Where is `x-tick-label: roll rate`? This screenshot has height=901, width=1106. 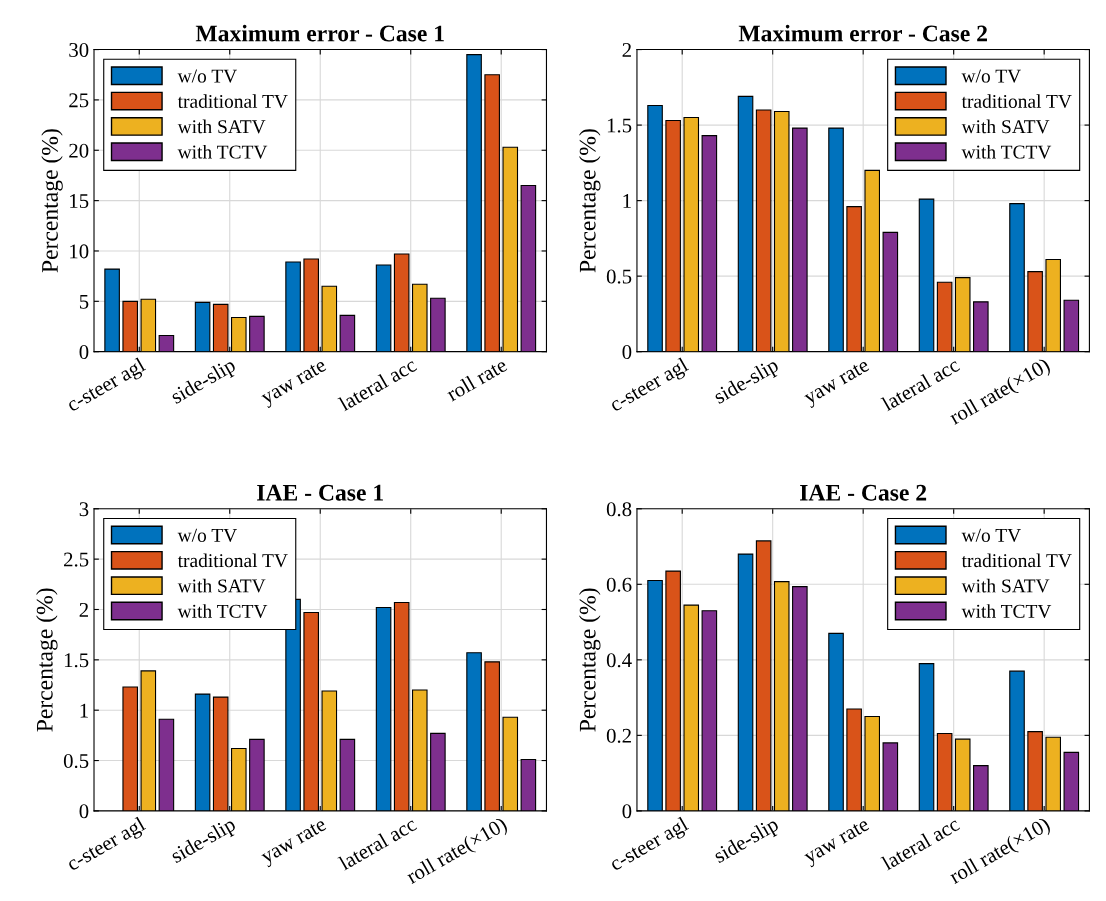
x-tick-label: roll rate is located at coordinates (476, 379).